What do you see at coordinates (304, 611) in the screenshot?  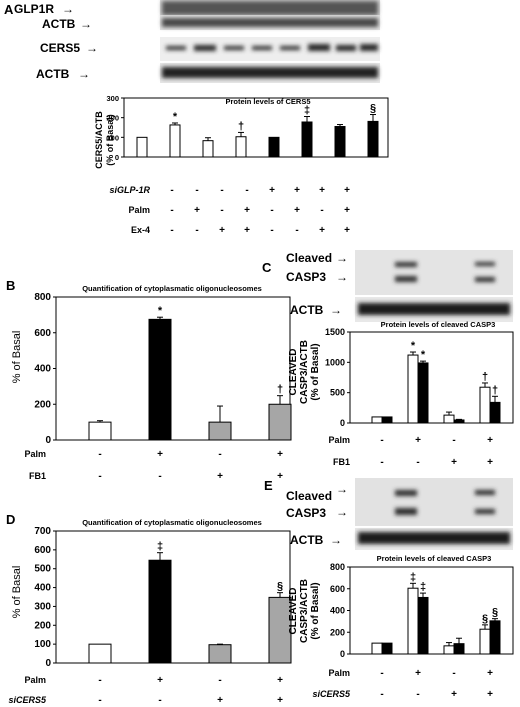 I see `ylabel-e-2: CASP3/ACTB` at bounding box center [304, 611].